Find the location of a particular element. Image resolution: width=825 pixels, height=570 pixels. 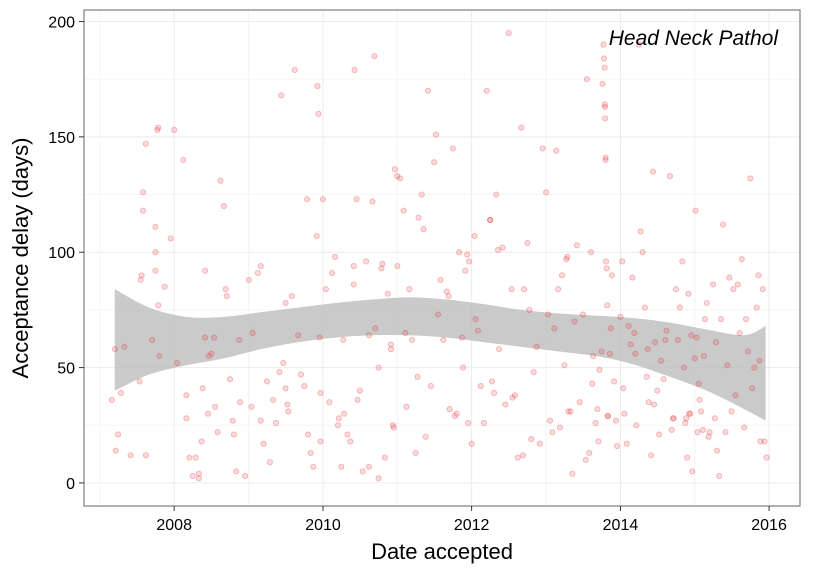

y-tick-label: 100 is located at coordinates (61, 253).